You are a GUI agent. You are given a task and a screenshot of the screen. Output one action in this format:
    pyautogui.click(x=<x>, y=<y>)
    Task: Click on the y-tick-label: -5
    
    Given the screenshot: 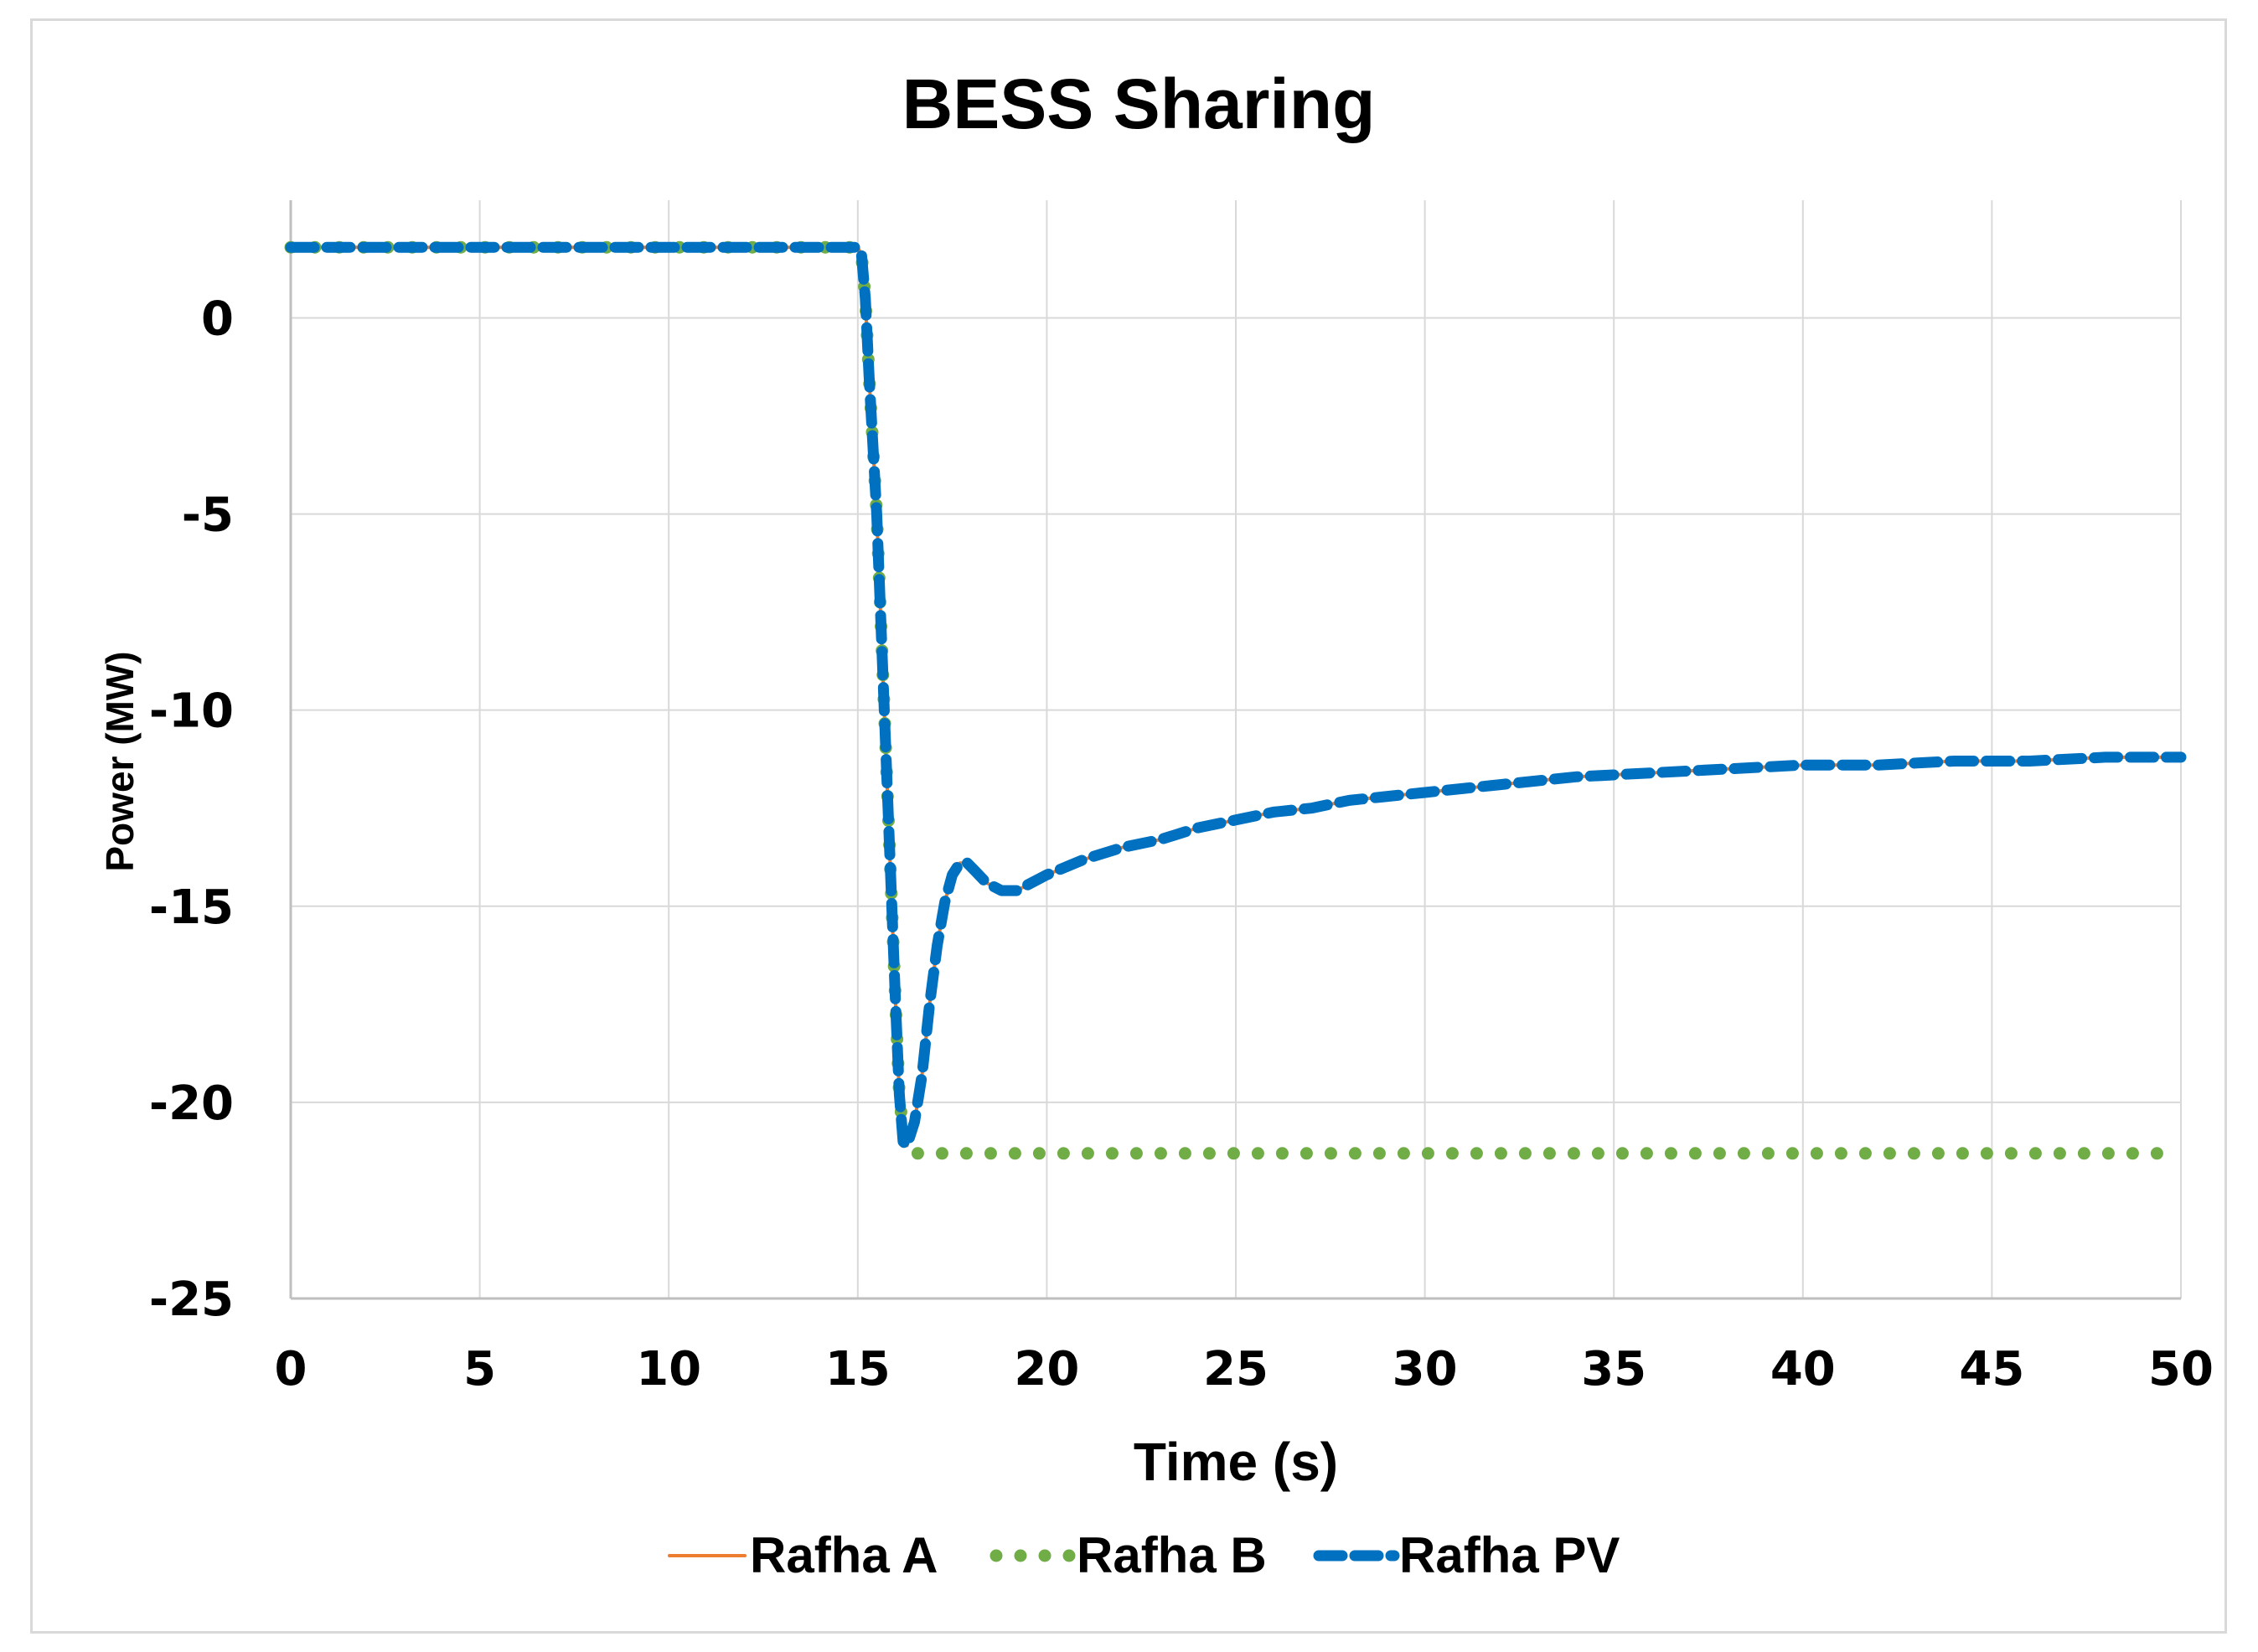 What is the action you would take?
    pyautogui.click(x=208, y=515)
    